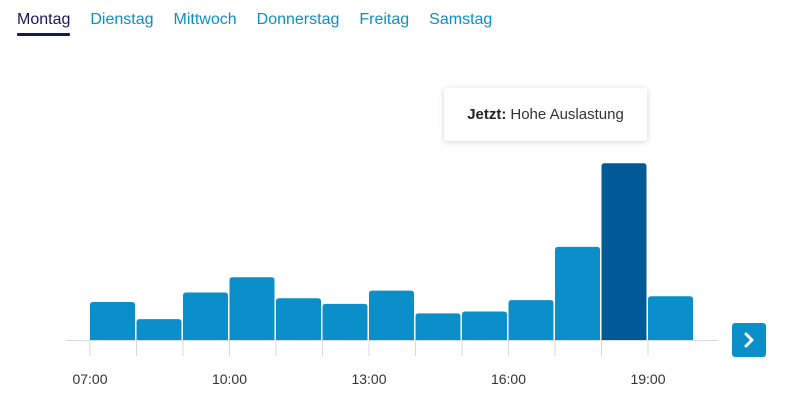 The width and height of the screenshot is (786, 402). I want to click on tab-montag: Montag, so click(44, 19).